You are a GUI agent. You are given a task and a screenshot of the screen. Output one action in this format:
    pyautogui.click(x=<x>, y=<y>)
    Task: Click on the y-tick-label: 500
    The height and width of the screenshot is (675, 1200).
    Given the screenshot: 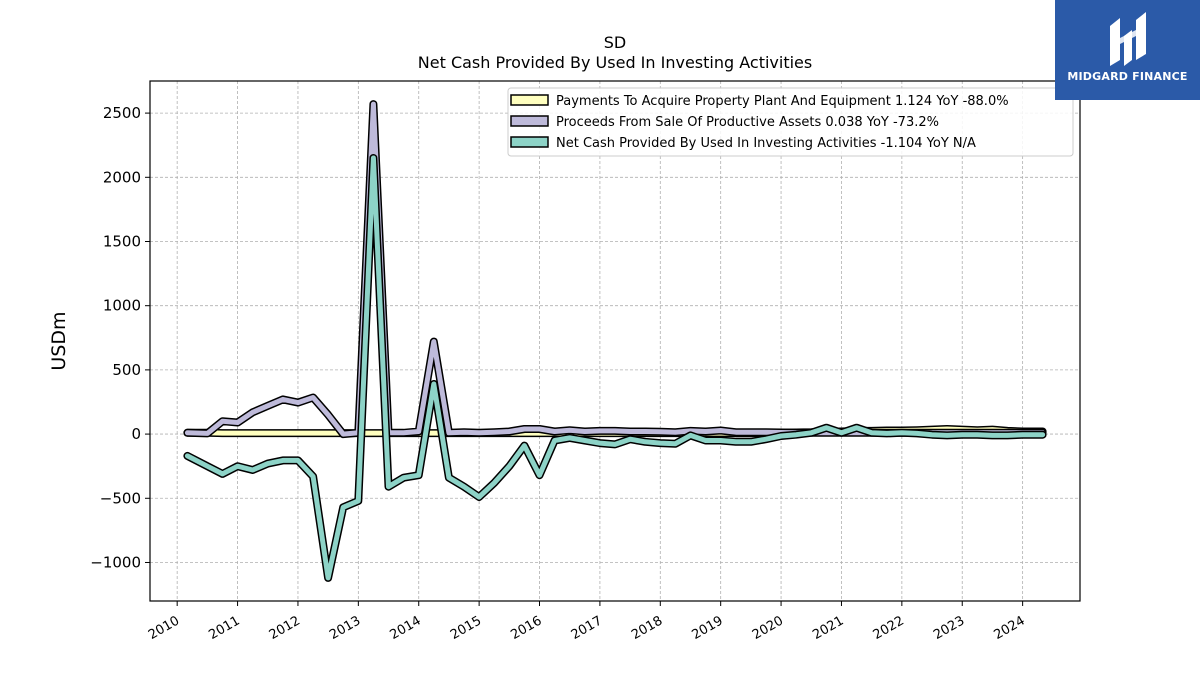 What is the action you would take?
    pyautogui.click(x=126, y=370)
    